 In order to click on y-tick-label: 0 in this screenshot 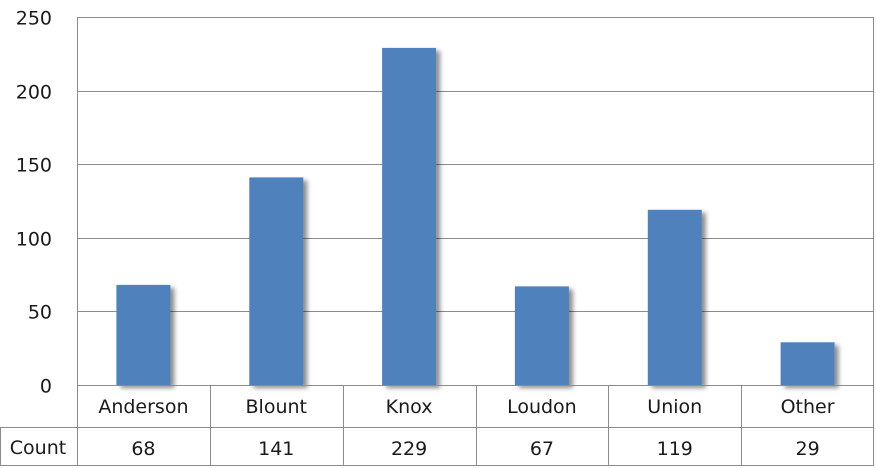, I will do `click(46, 387)`.